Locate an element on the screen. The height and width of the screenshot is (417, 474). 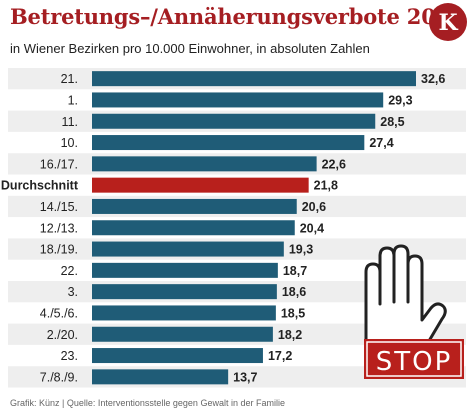
value-label: 19,3 is located at coordinates (301, 250).